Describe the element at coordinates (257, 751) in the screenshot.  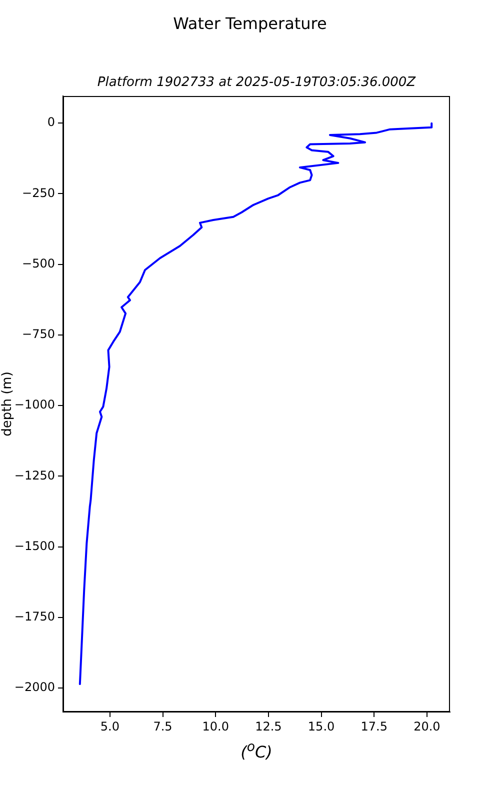
I see `x-axis-title: ($^{o}$C)` at that location.